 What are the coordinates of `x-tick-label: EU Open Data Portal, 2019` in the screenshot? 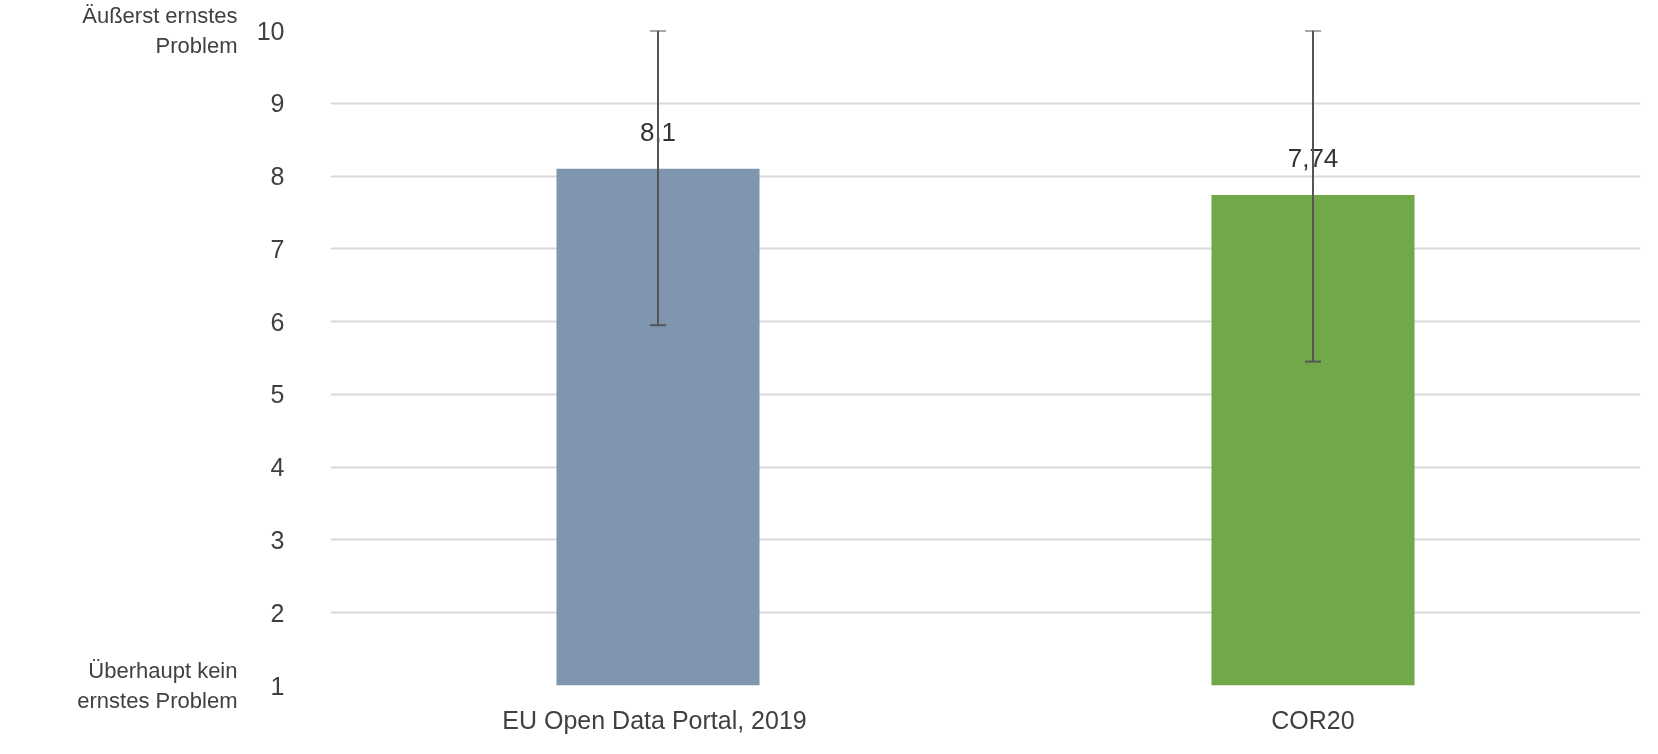 It's located at (654, 719).